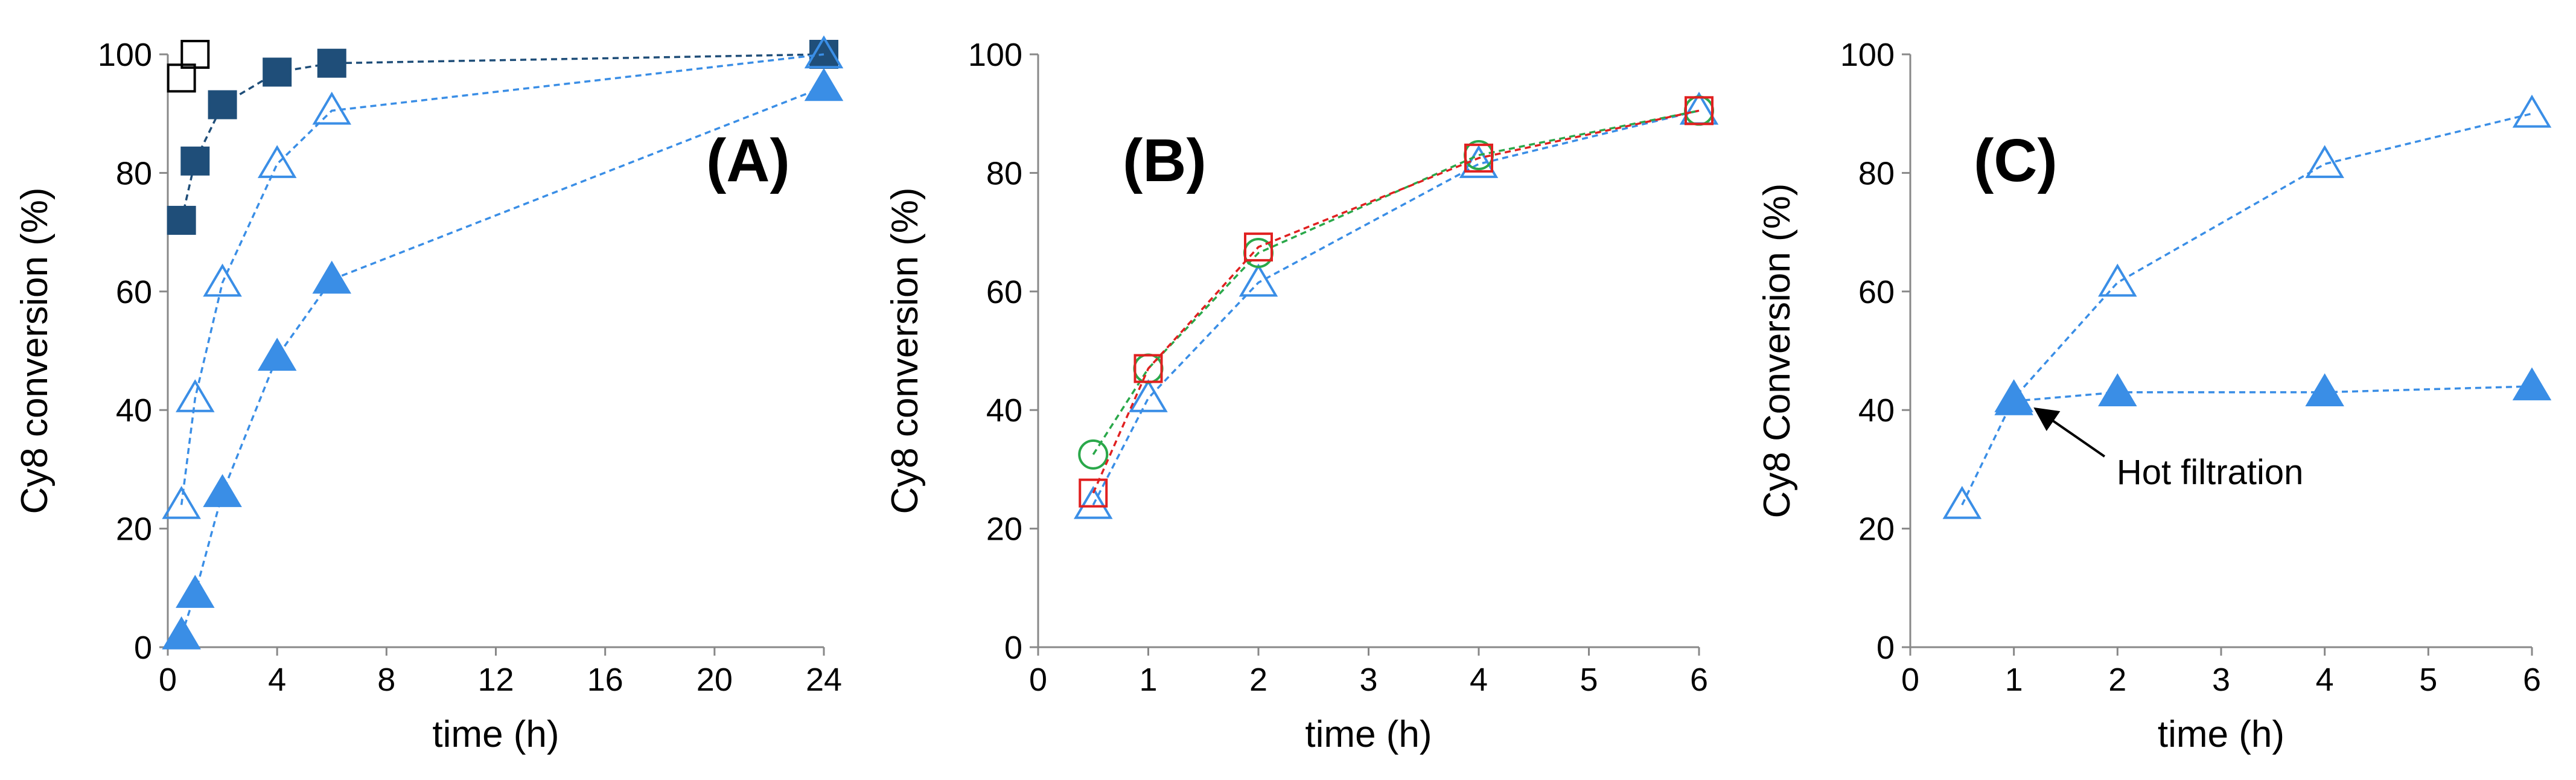 This screenshot has height=780, width=2576. I want to click on x-tick-label: 16, so click(605, 680).